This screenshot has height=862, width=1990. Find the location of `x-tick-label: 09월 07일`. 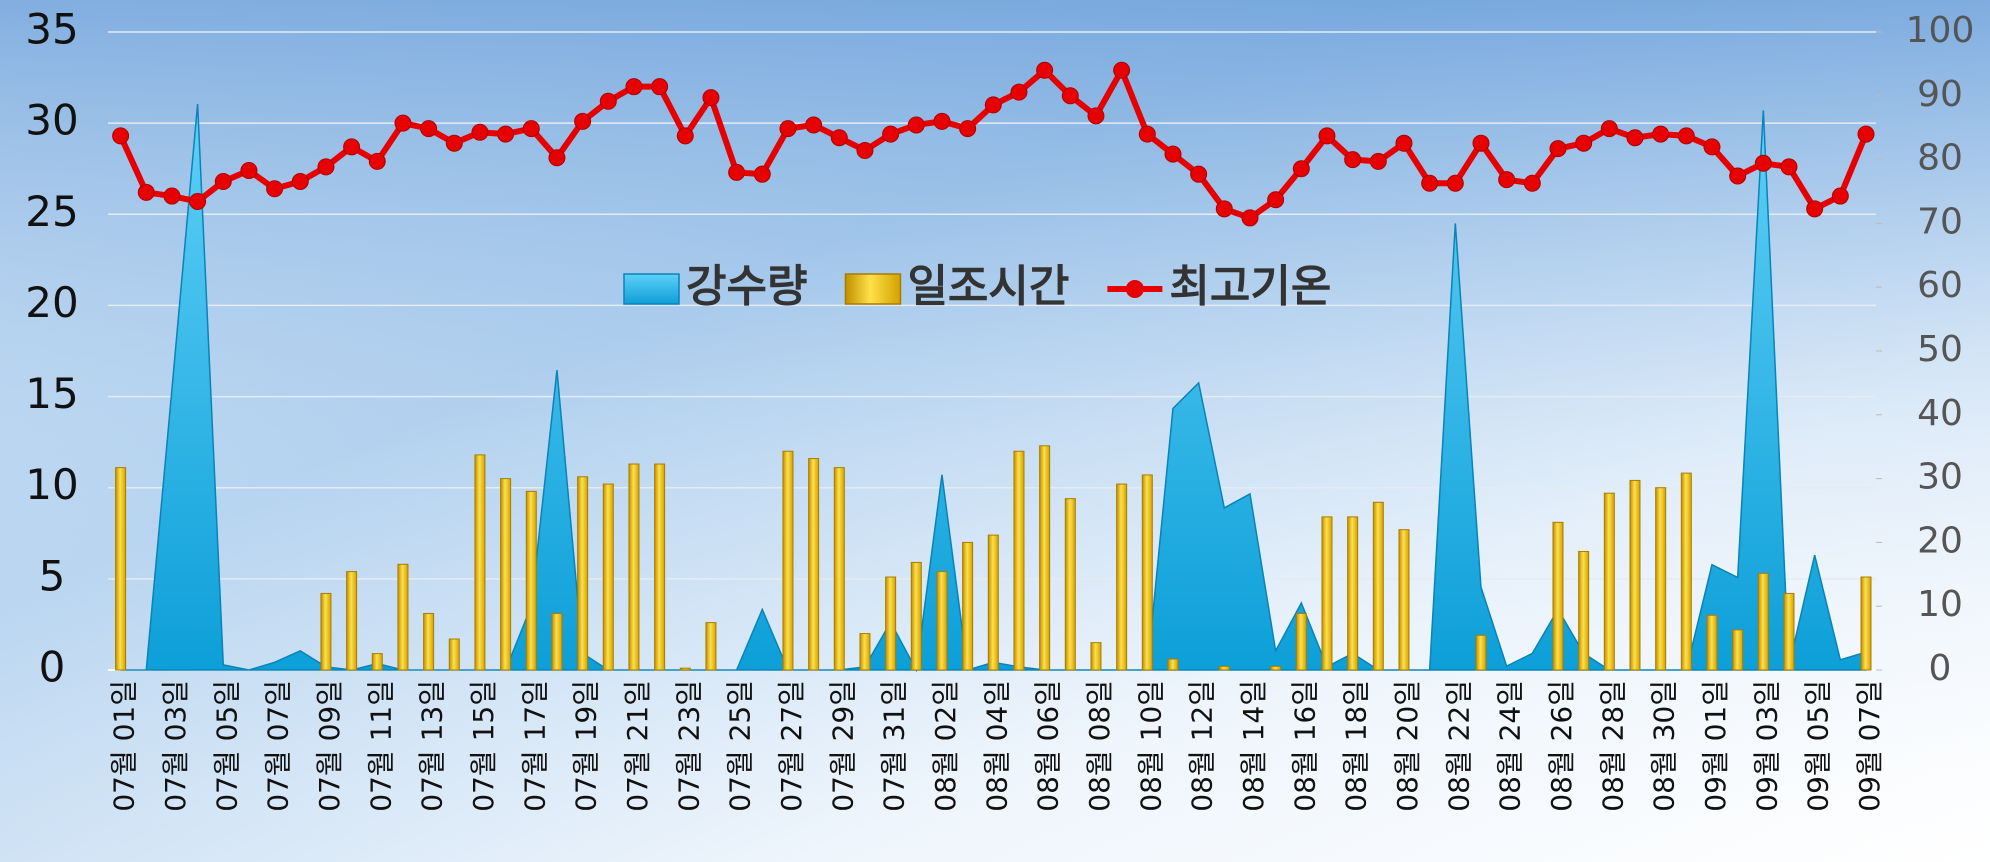

x-tick-label: 09월 07일 is located at coordinates (1869, 746).